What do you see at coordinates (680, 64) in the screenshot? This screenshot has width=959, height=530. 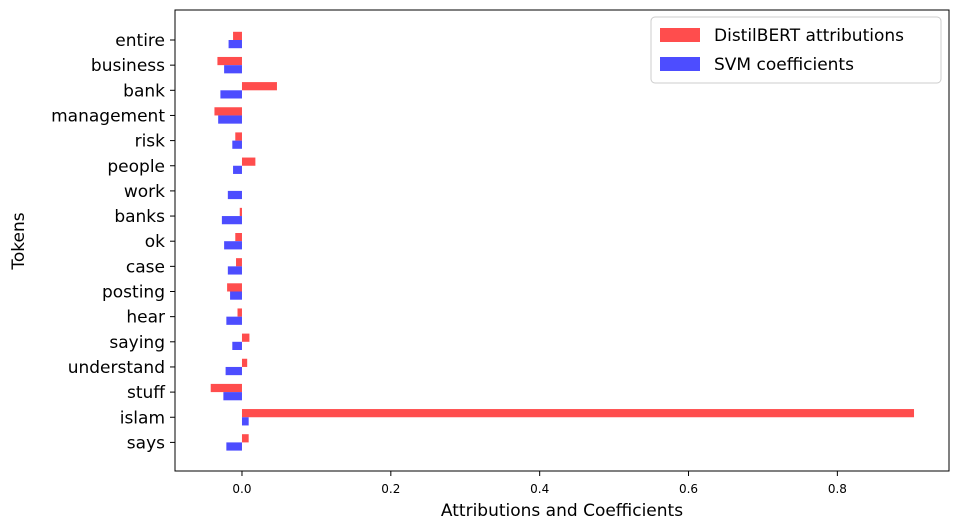 I see `legend-swatch-svm` at bounding box center [680, 64].